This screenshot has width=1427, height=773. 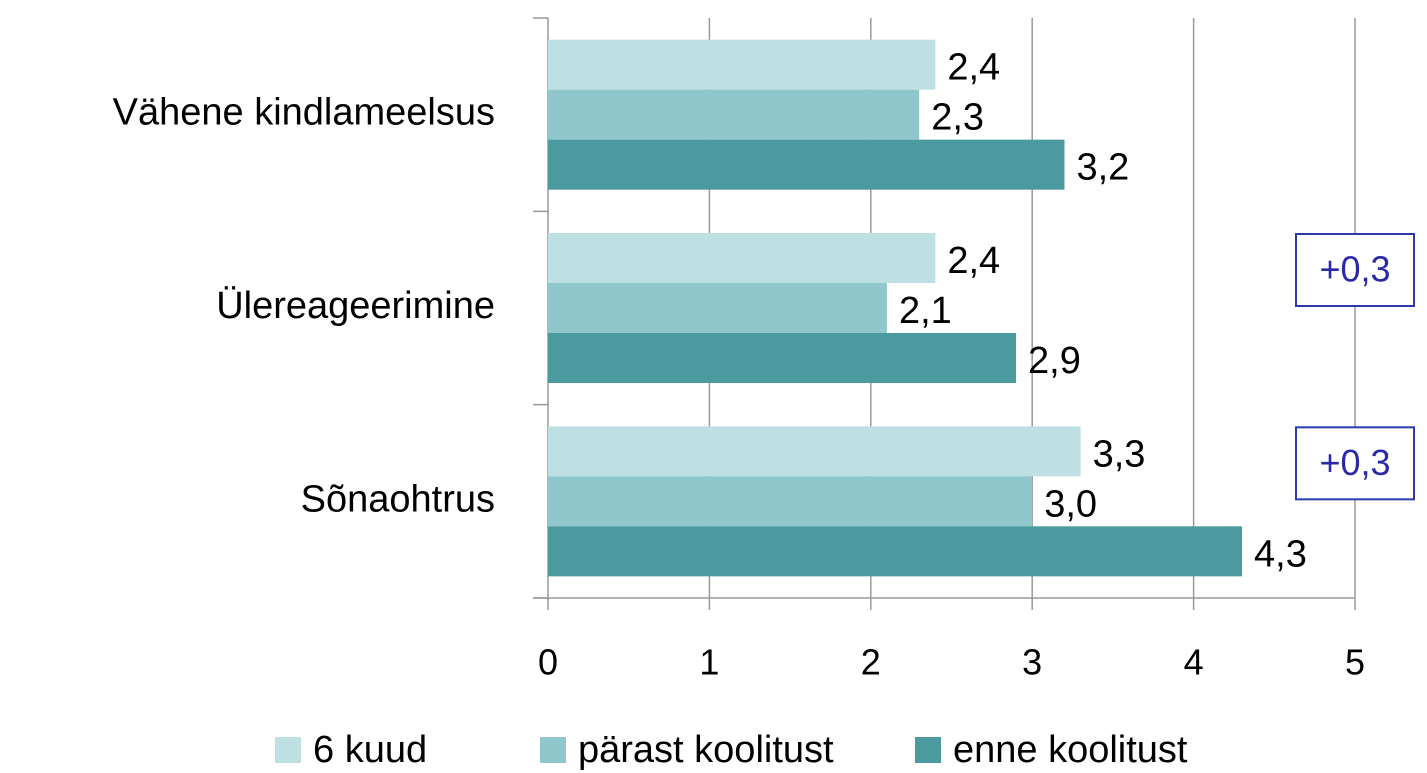 What do you see at coordinates (1070, 750) in the screenshot?
I see `legend-label: enne koolitust` at bounding box center [1070, 750].